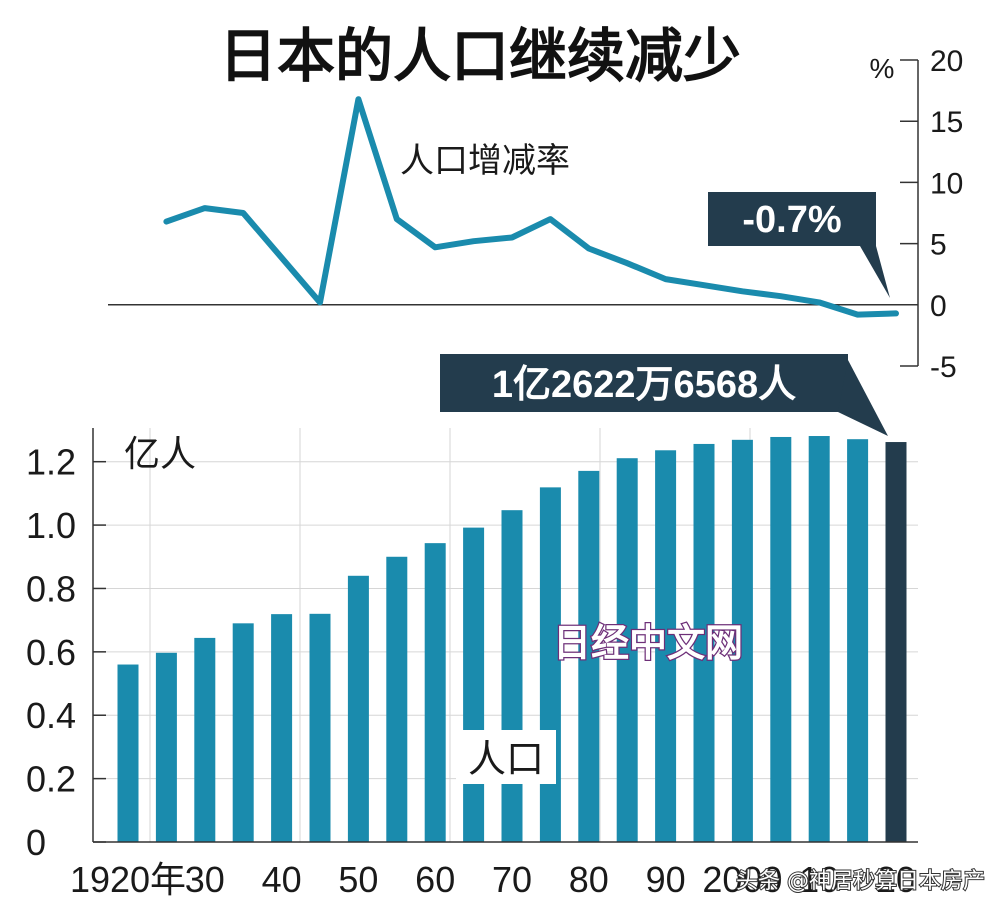  What do you see at coordinates (51, 462) in the screenshot?
I see `population-y-tick-label: 1.2` at bounding box center [51, 462].